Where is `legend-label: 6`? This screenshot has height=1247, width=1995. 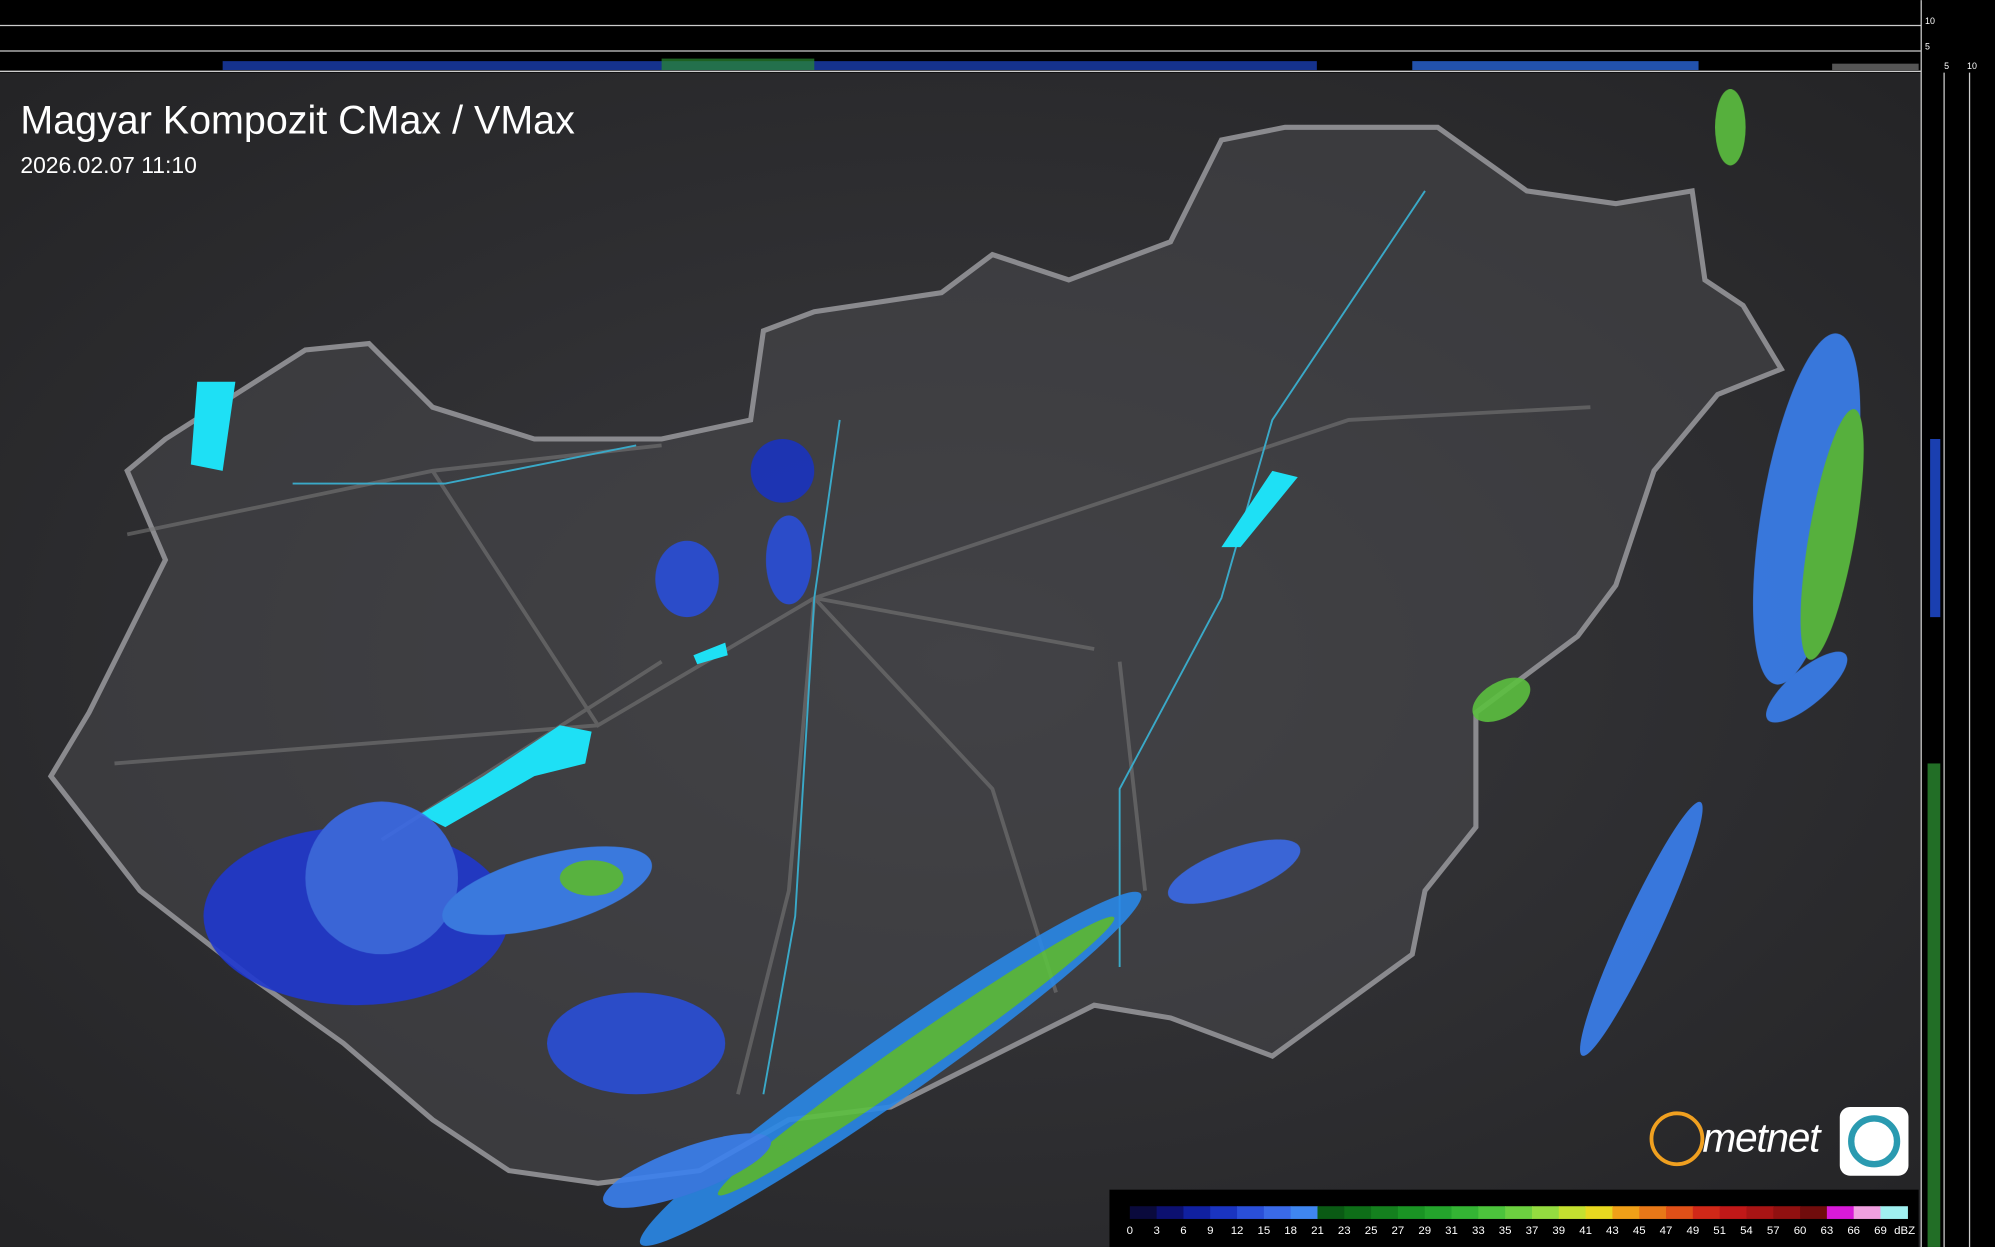
legend-label: 6 is located at coordinates (1183, 1231).